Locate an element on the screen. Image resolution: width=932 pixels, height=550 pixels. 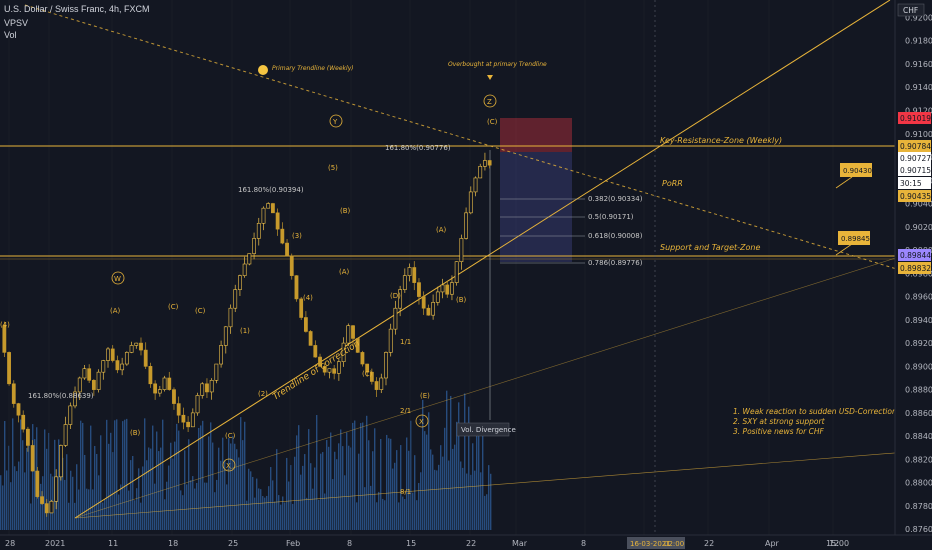
indicator-vol: Vol is located at coordinates (10, 35).